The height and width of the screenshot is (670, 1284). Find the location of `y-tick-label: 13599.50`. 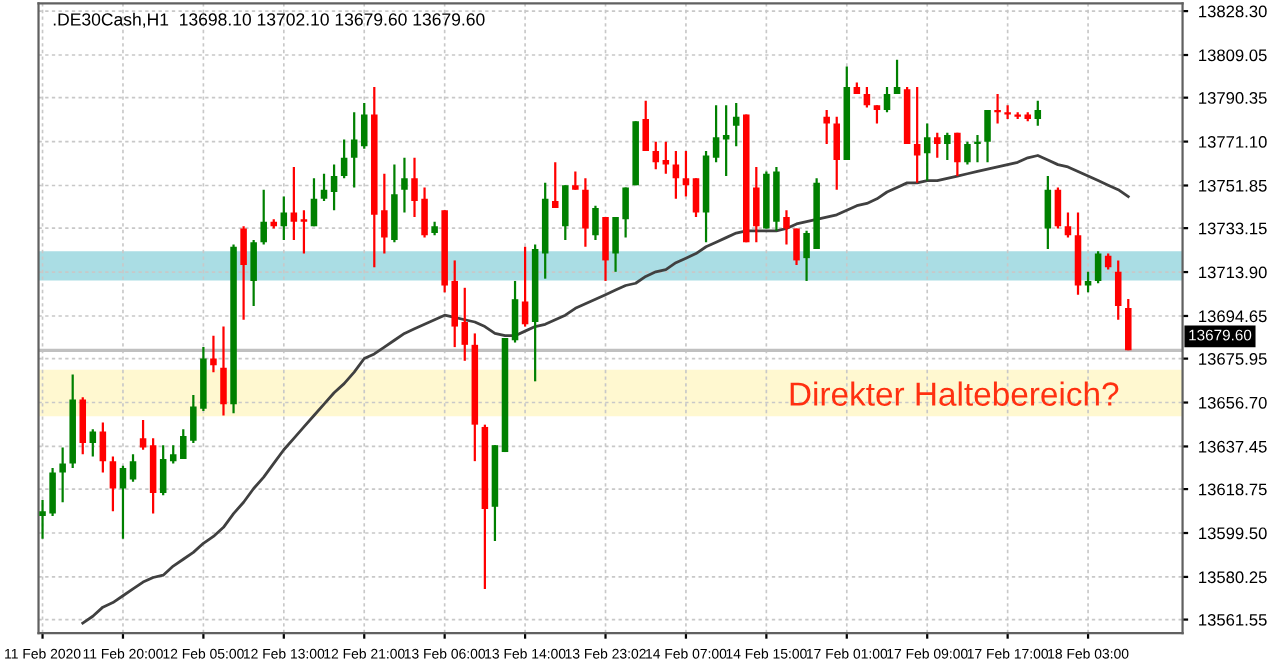

y-tick-label: 13599.50 is located at coordinates (1233, 533).